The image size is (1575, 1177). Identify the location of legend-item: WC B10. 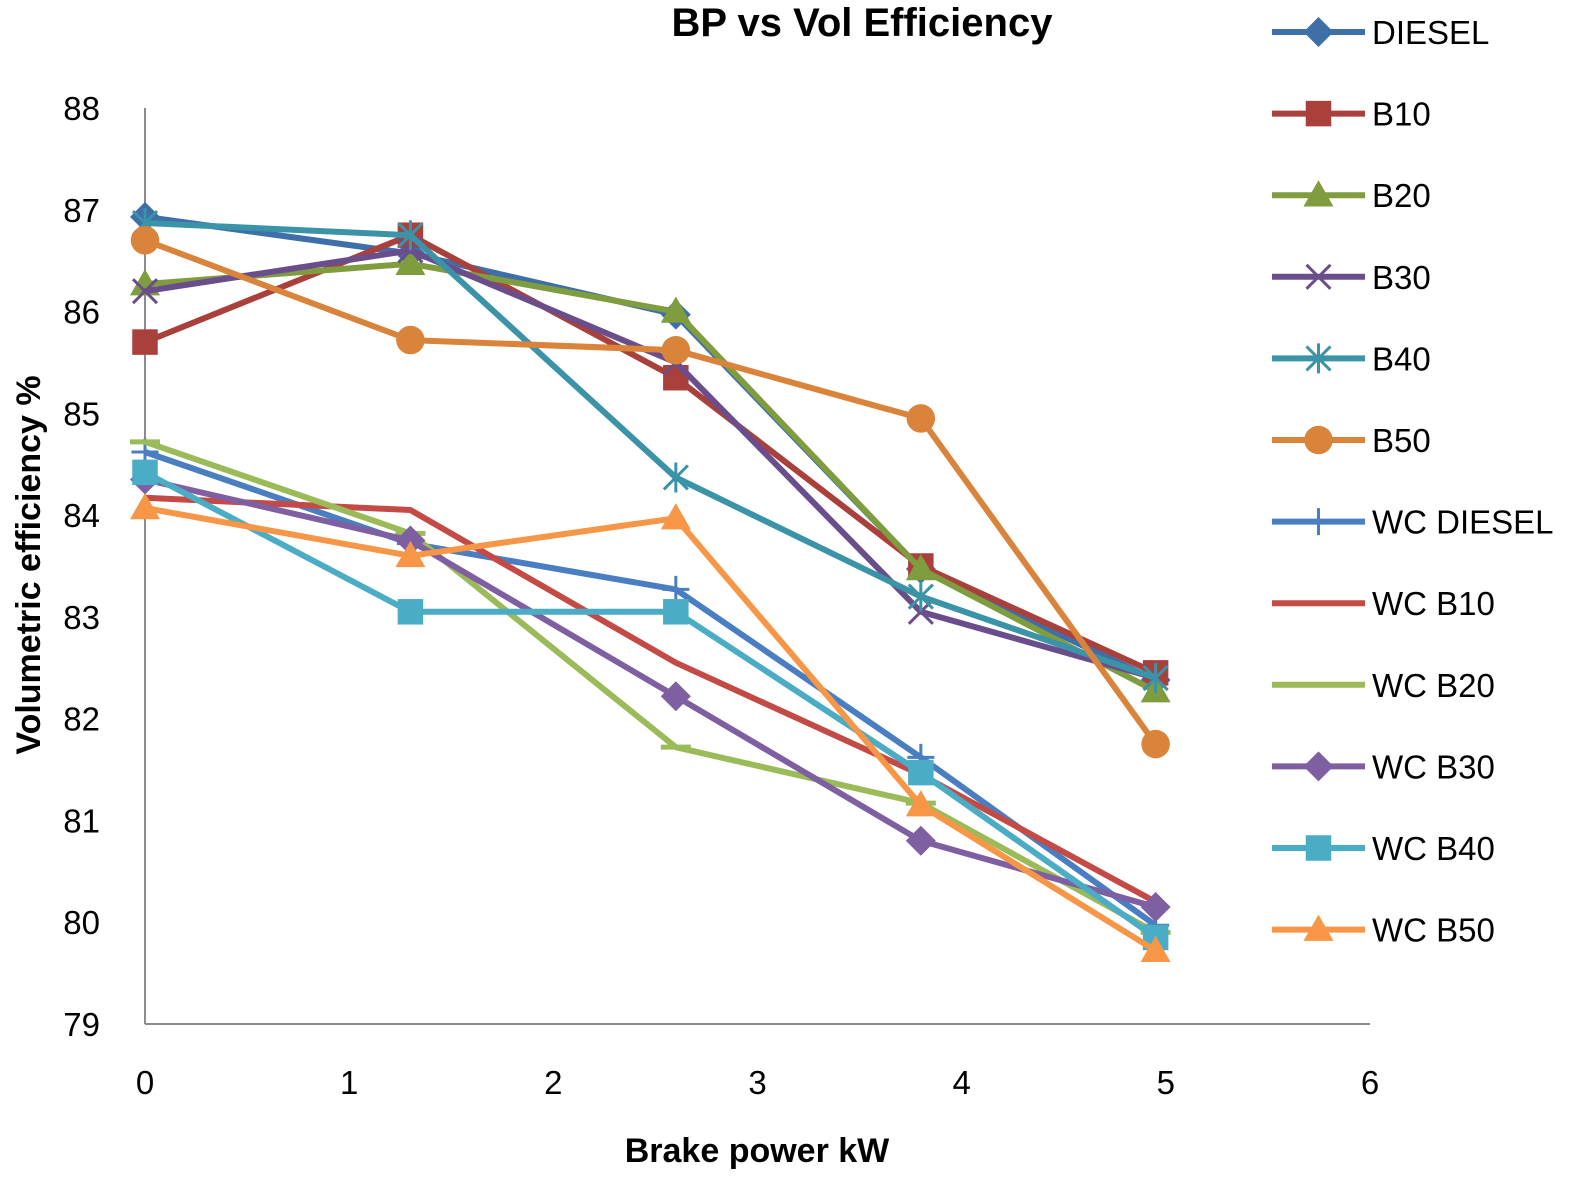
(1383, 603).